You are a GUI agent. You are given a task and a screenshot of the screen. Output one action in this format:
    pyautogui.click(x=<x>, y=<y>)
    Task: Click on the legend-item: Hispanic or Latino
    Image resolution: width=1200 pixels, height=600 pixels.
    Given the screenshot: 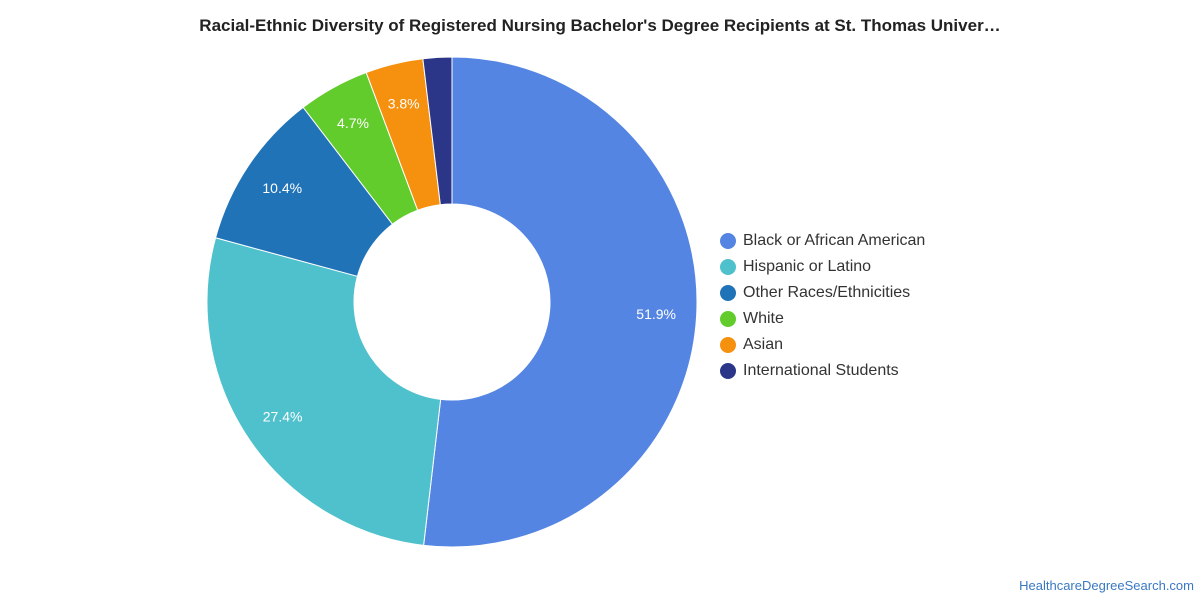 What is the action you would take?
    pyautogui.click(x=822, y=267)
    